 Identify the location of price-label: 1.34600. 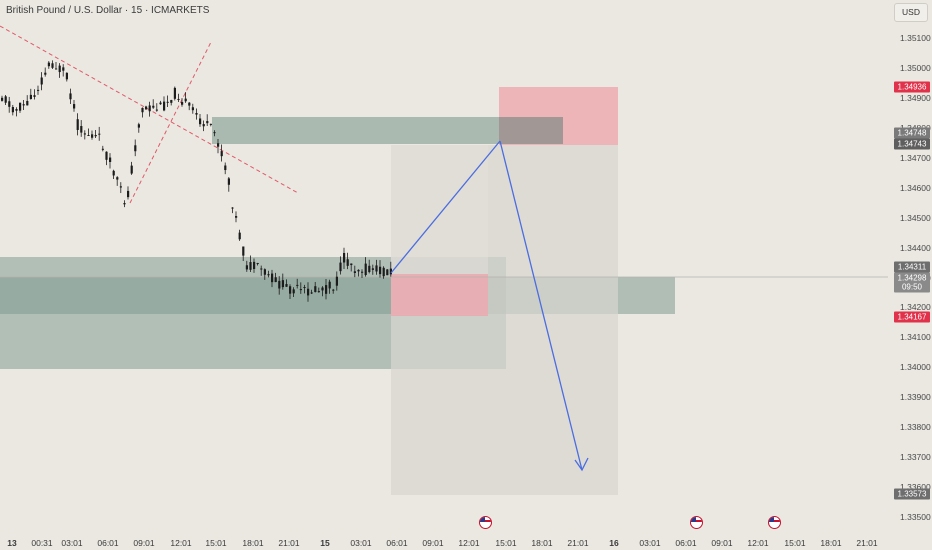
(915, 187).